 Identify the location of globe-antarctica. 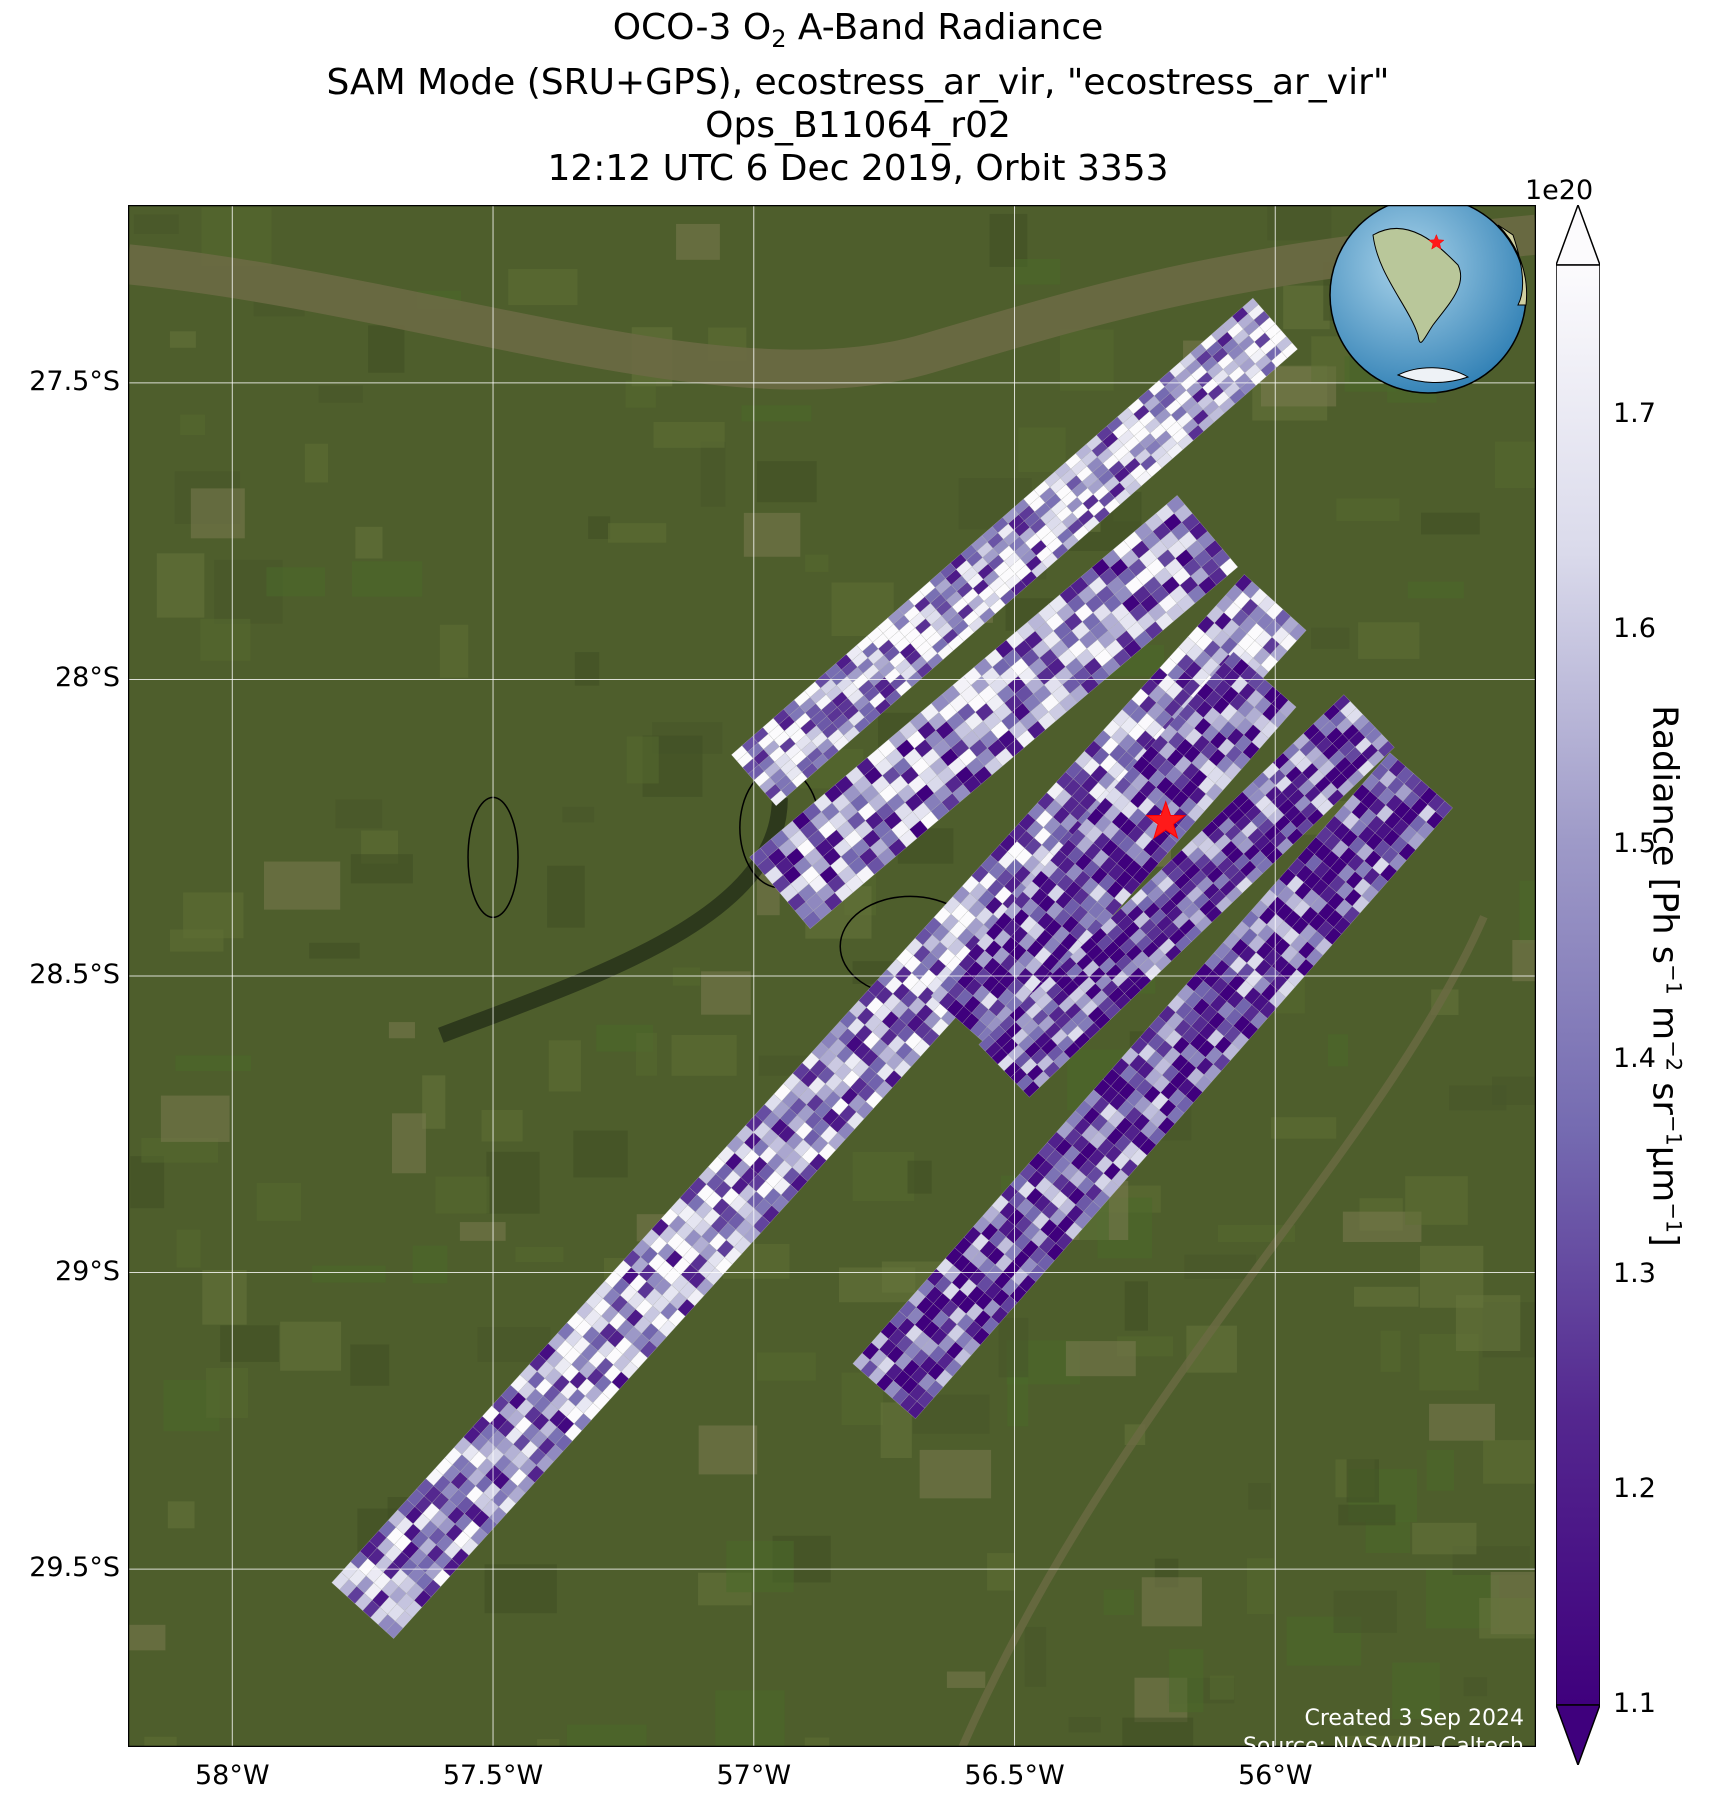
(1433, 375).